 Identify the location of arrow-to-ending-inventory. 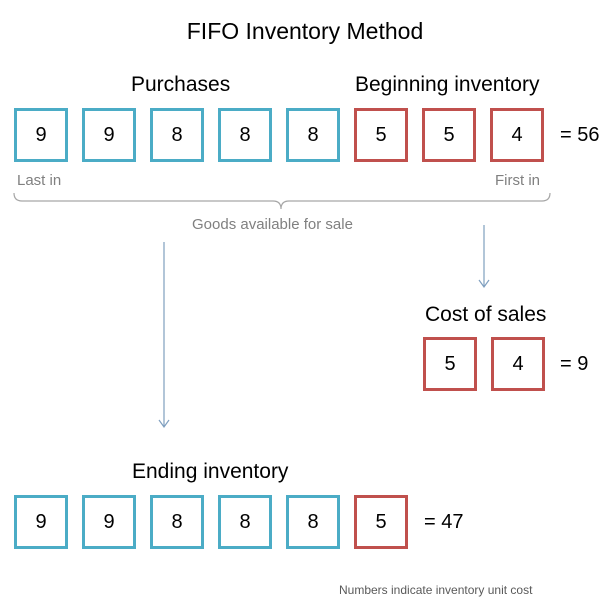
(164, 335).